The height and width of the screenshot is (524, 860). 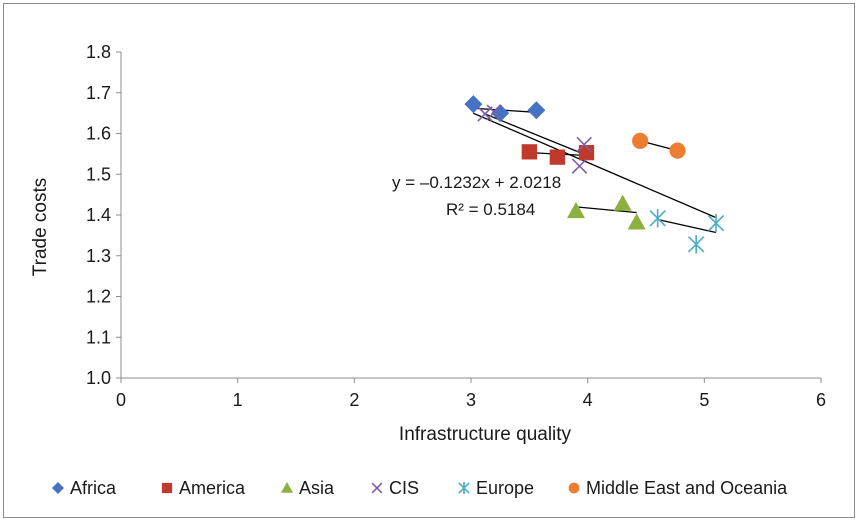 I want to click on legend-label-africa: Africa, so click(x=93, y=488).